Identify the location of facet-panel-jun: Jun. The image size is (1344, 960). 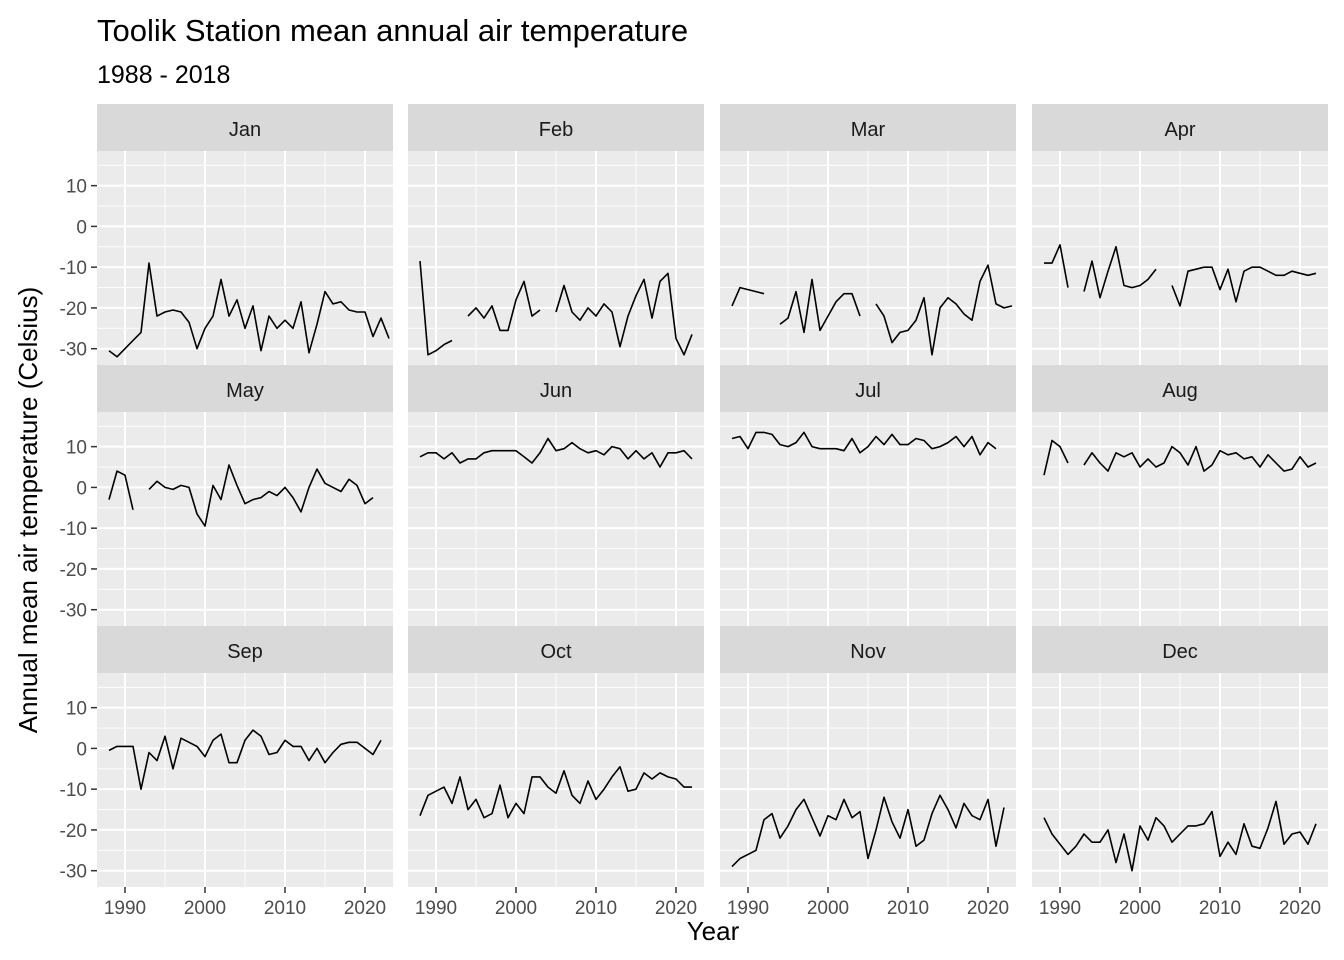
(556, 495).